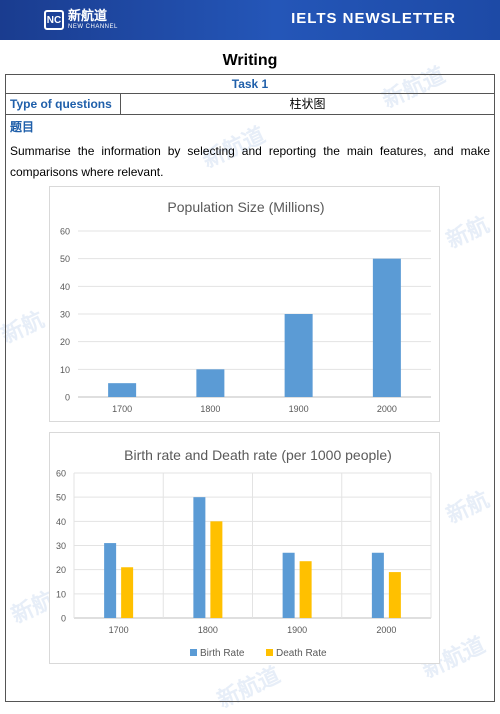  Describe the element at coordinates (210, 409) in the screenshot. I see `population-chart-x-tick-label: 1800` at that location.